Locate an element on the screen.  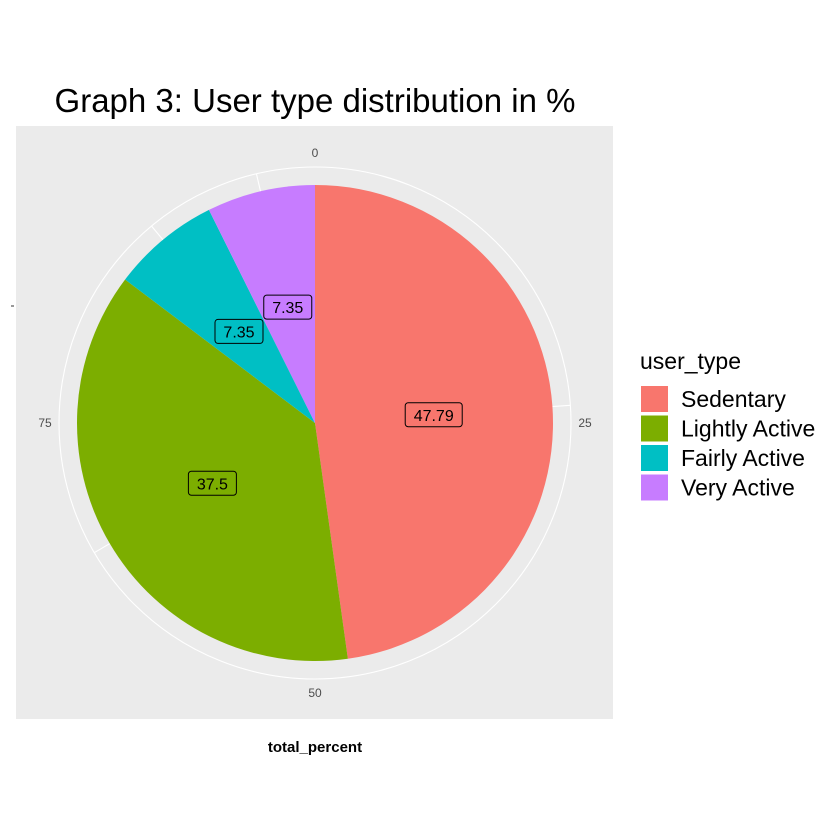
legend-label-lightly-active: Lightly Active is located at coordinates (748, 429).